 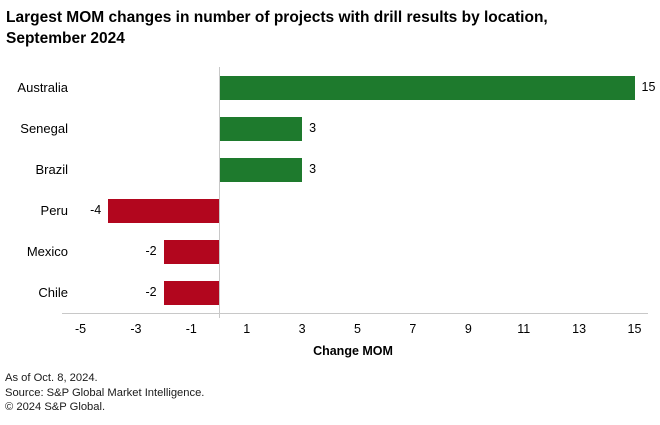 What do you see at coordinates (51, 378) in the screenshot?
I see `as-of-date: As of Oct. 8, 2024.` at bounding box center [51, 378].